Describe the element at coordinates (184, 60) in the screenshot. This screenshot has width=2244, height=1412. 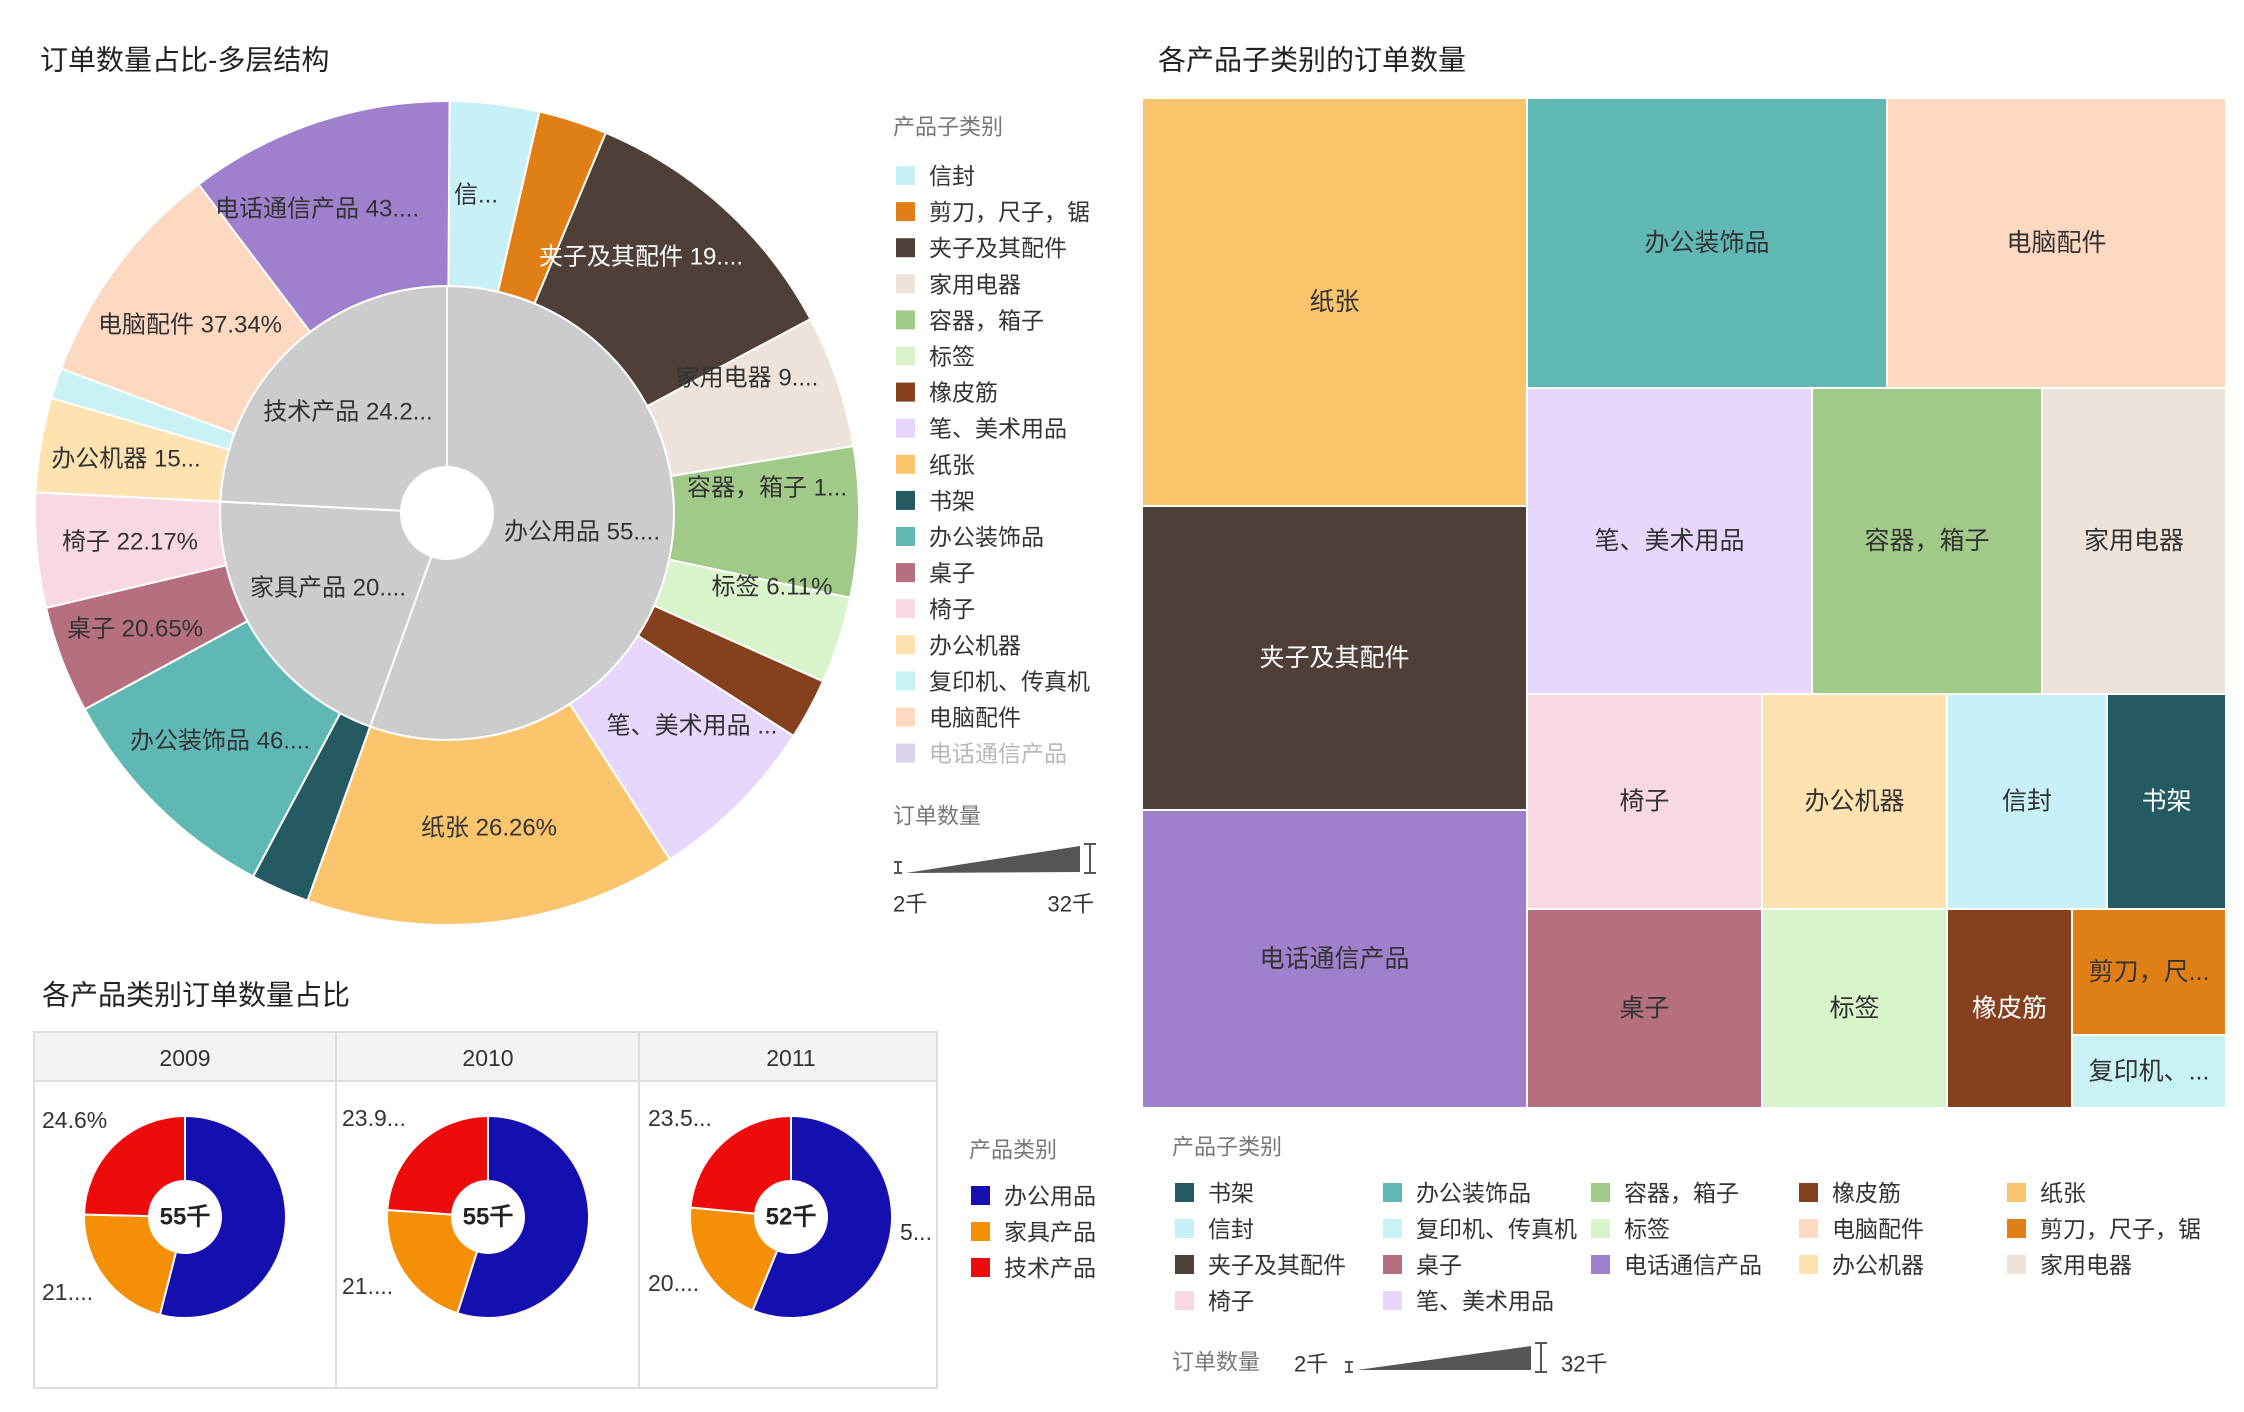
I see `sunburst-title: 订单数量占比-多层结构` at that location.